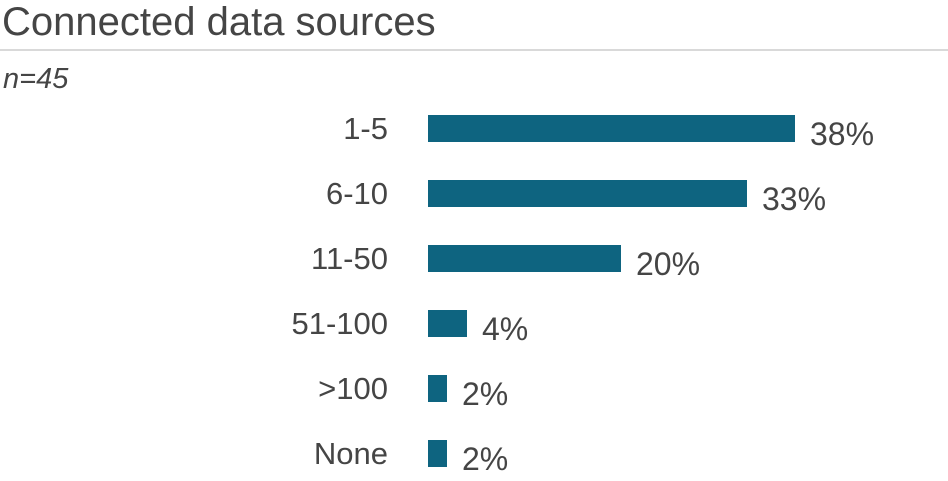  I want to click on category-label: 11-50, so click(349, 258).